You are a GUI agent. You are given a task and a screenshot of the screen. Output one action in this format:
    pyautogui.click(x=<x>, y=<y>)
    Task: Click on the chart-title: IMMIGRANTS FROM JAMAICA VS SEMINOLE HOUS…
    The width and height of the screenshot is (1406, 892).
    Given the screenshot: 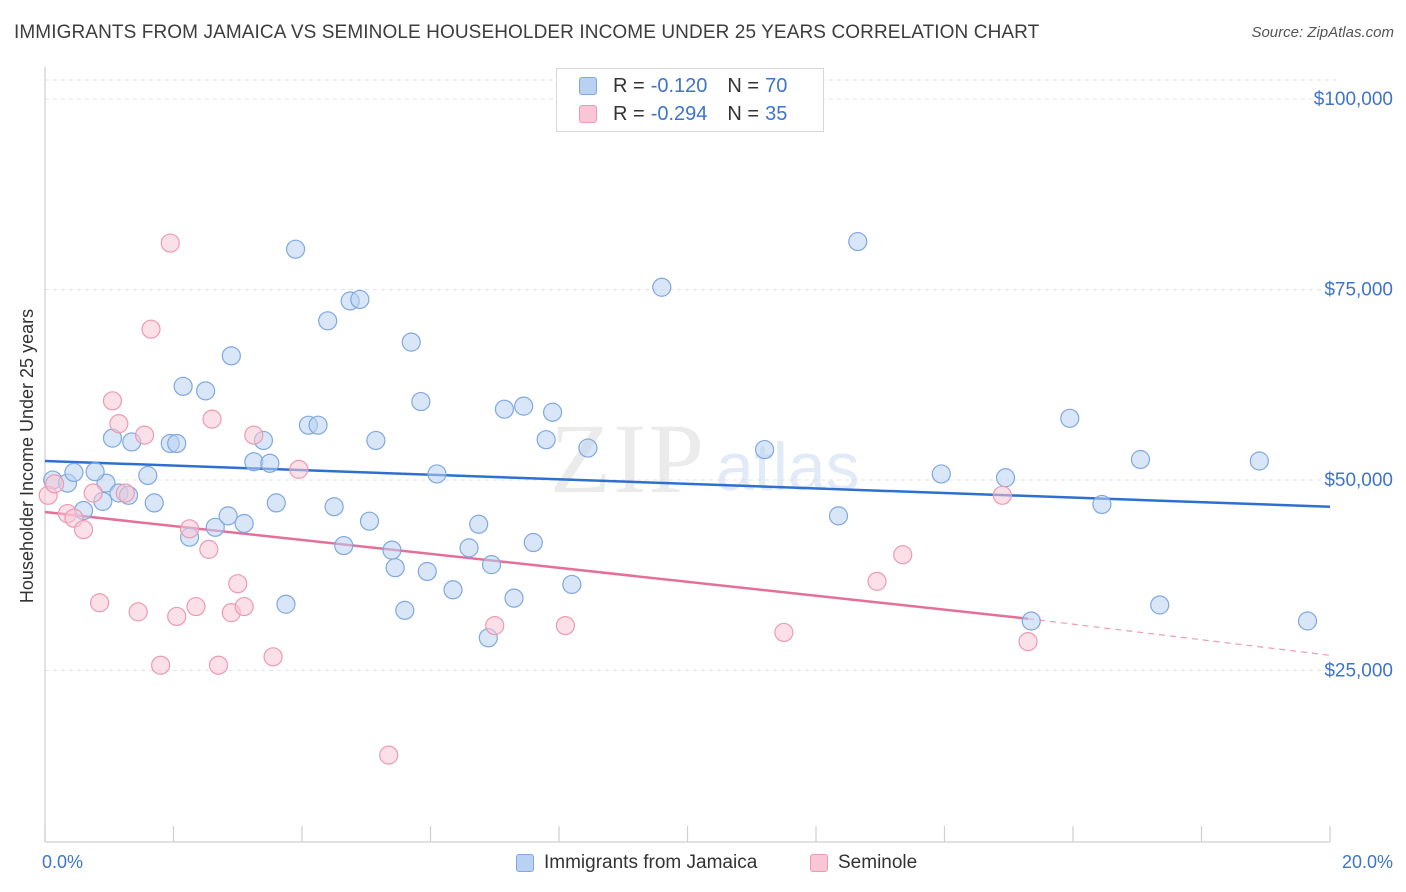 What is the action you would take?
    pyautogui.click(x=527, y=32)
    